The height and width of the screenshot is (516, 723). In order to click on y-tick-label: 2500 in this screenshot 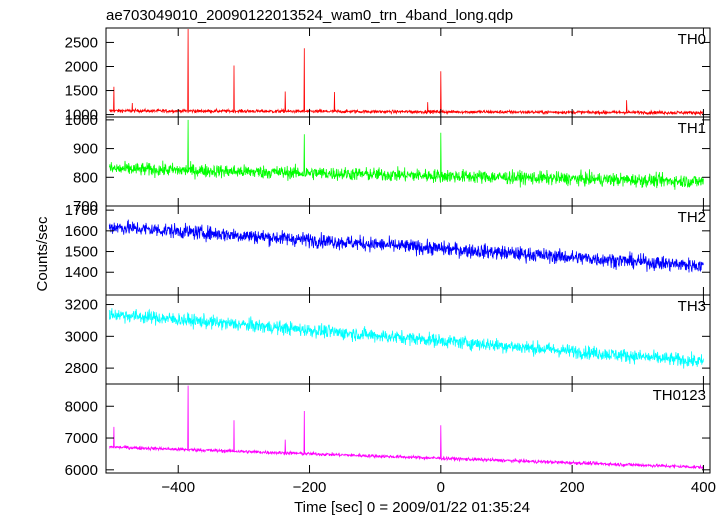, I will do `click(81, 42)`.